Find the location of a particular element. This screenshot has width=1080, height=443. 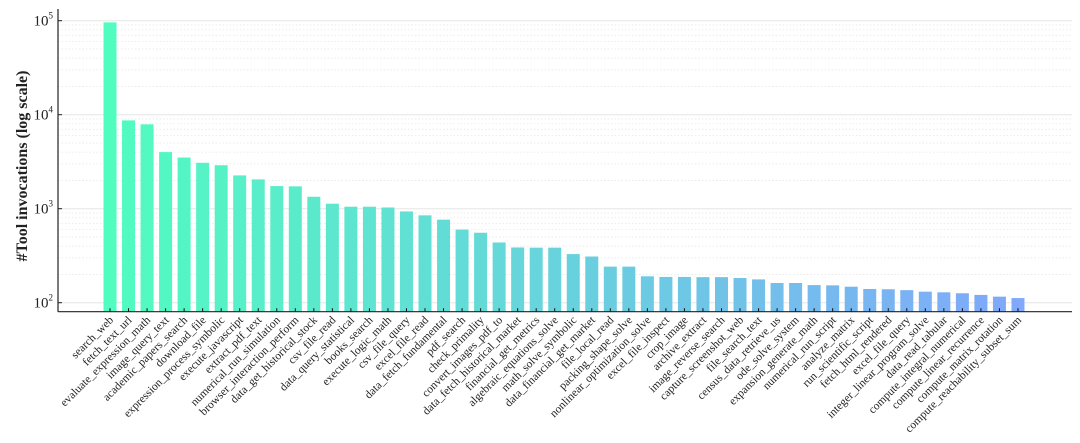

y-tick-label: 10⁴ is located at coordinates (44, 114).